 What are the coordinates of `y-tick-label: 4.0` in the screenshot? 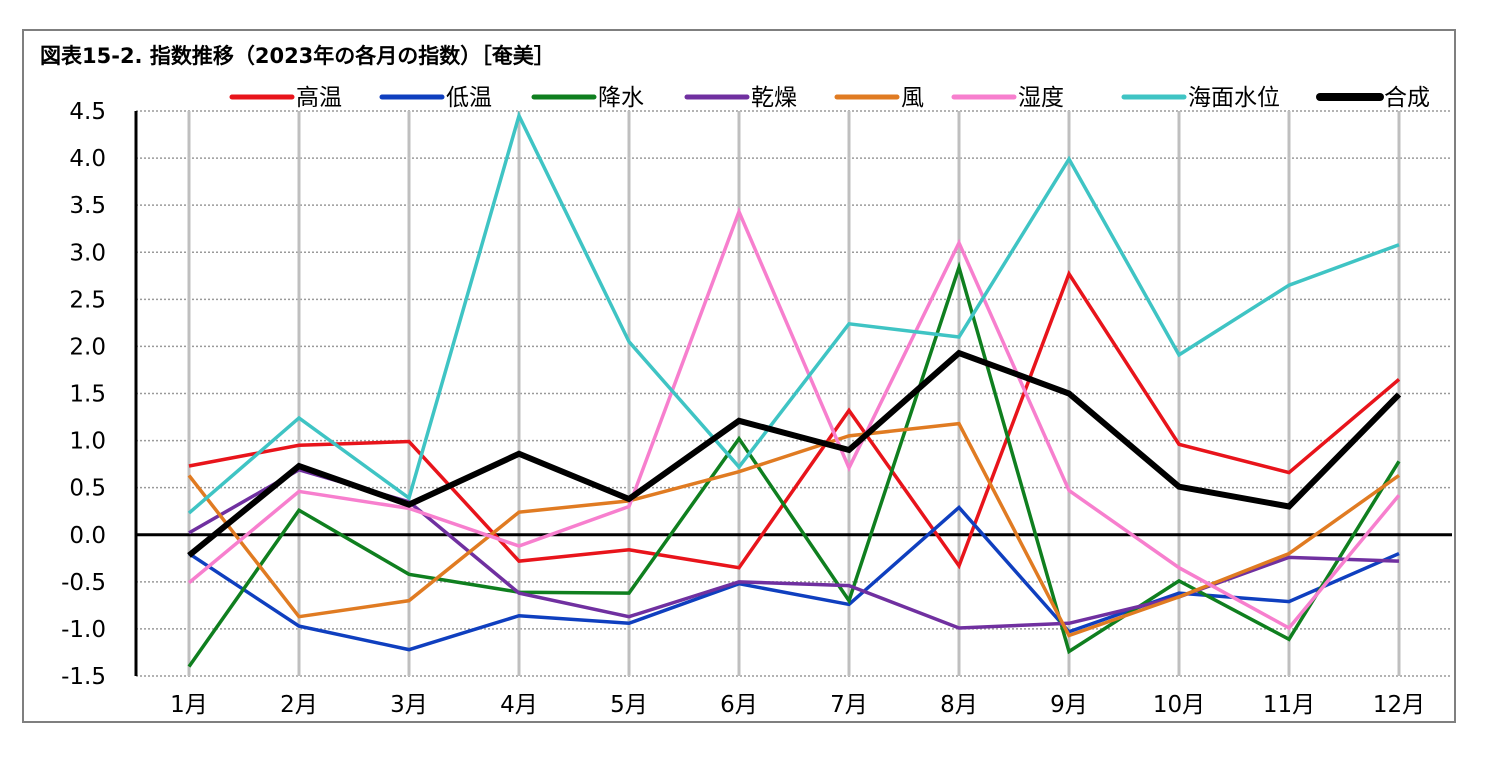 It's located at (87, 159).